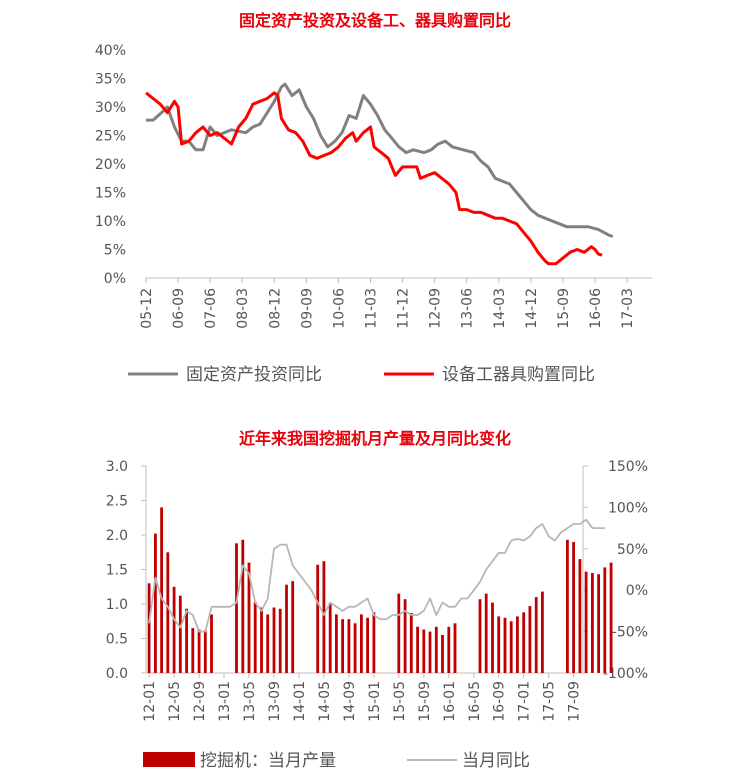  I want to click on chart2-yoy-line, so click(376, 575).